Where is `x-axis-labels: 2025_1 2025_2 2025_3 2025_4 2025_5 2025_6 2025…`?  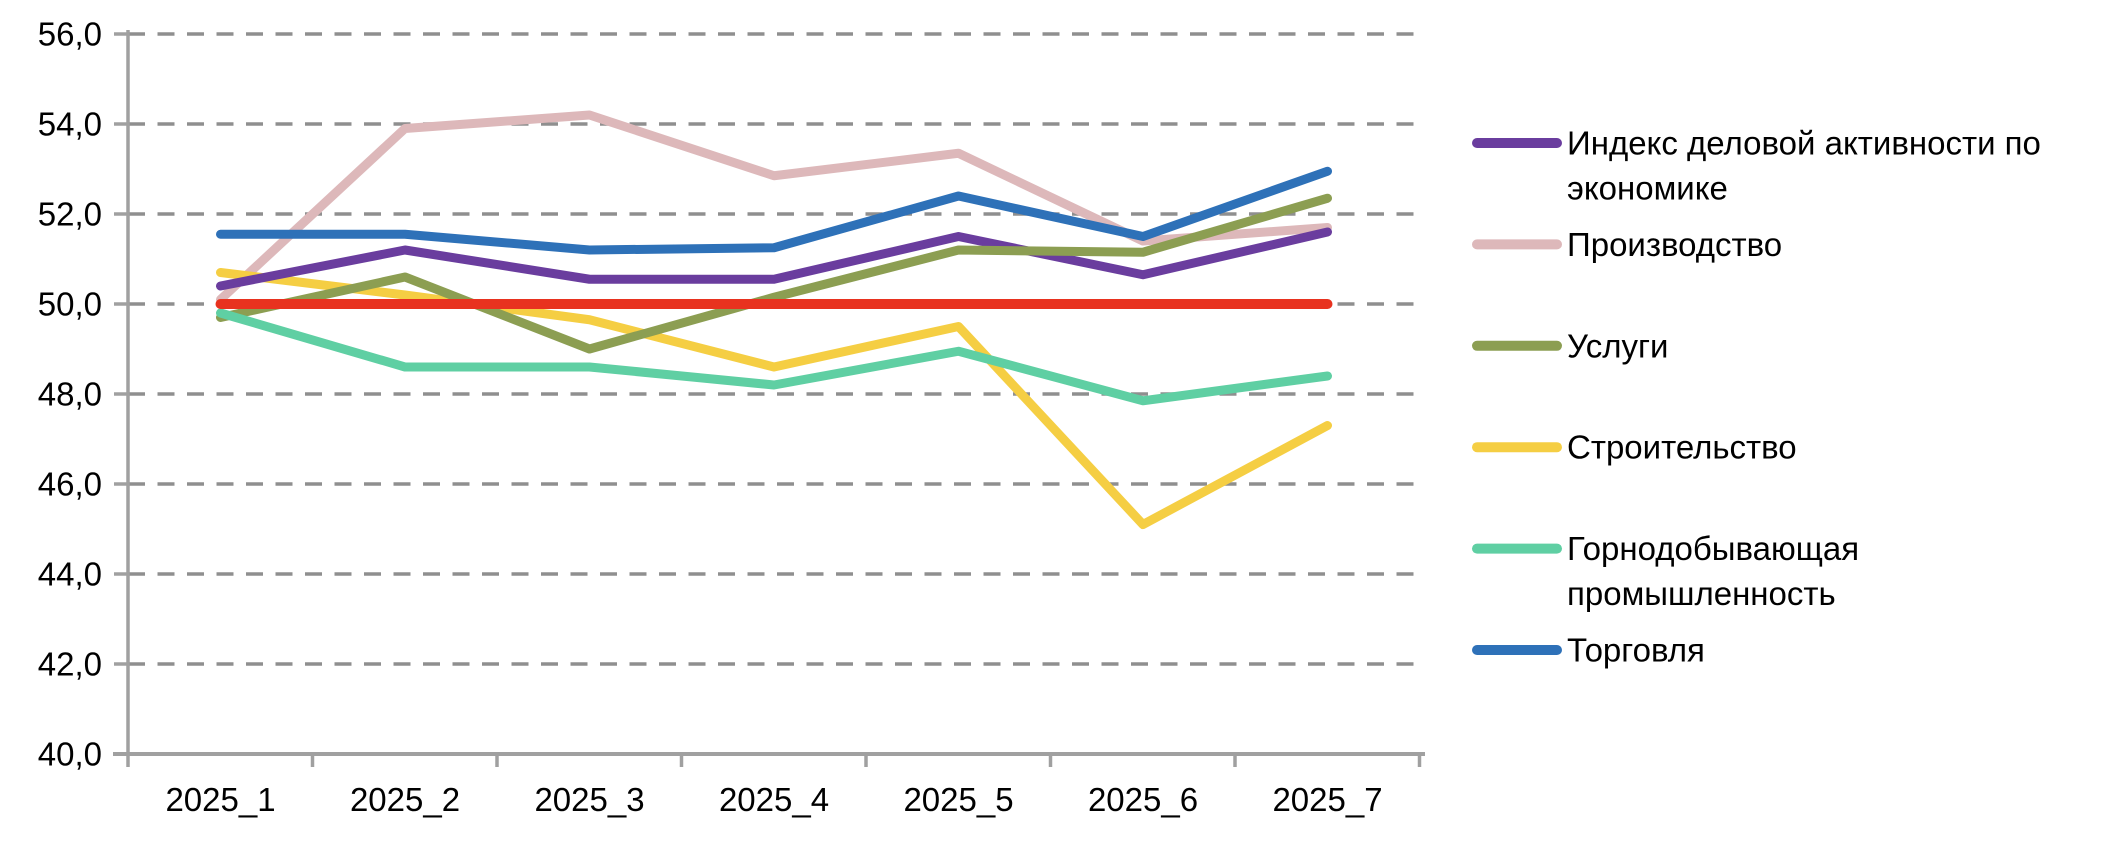 x-axis-labels: 2025_1 2025_2 2025_3 2025_4 2025_5 2025_6 2025… is located at coordinates (773, 799).